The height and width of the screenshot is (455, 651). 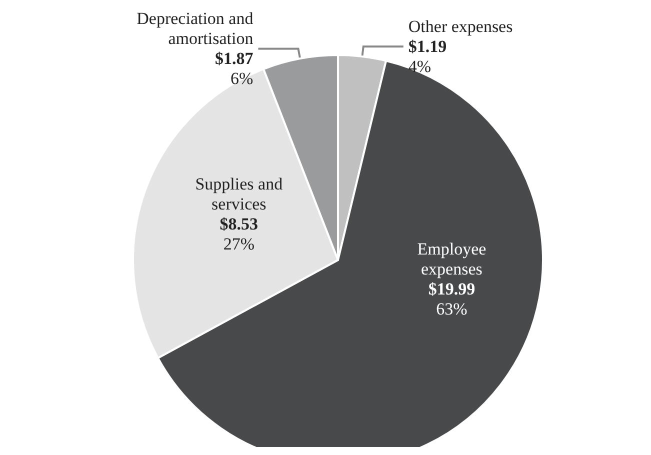 What do you see at coordinates (234, 68) in the screenshot?
I see `data-label: $1.87 6%` at bounding box center [234, 68].